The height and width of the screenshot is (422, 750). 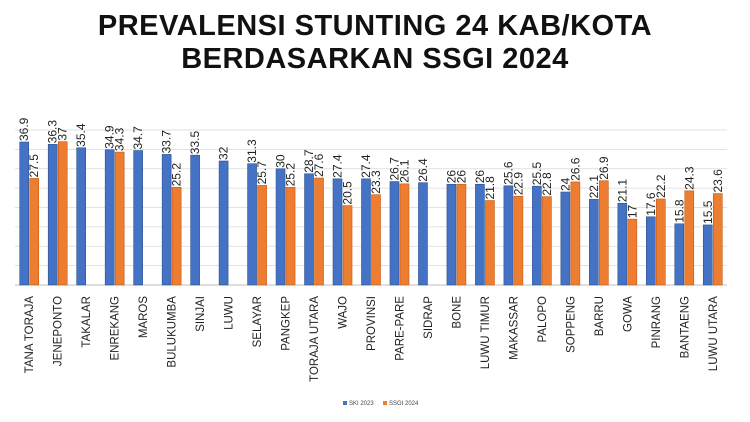 What do you see at coordinates (63, 134) in the screenshot?
I see `data-label-ssgi-2024: 37` at bounding box center [63, 134].